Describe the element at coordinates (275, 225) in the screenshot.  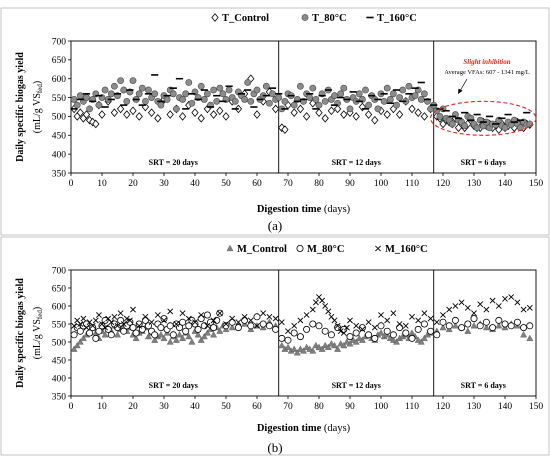
I see `panel-label: (a)` at that location.